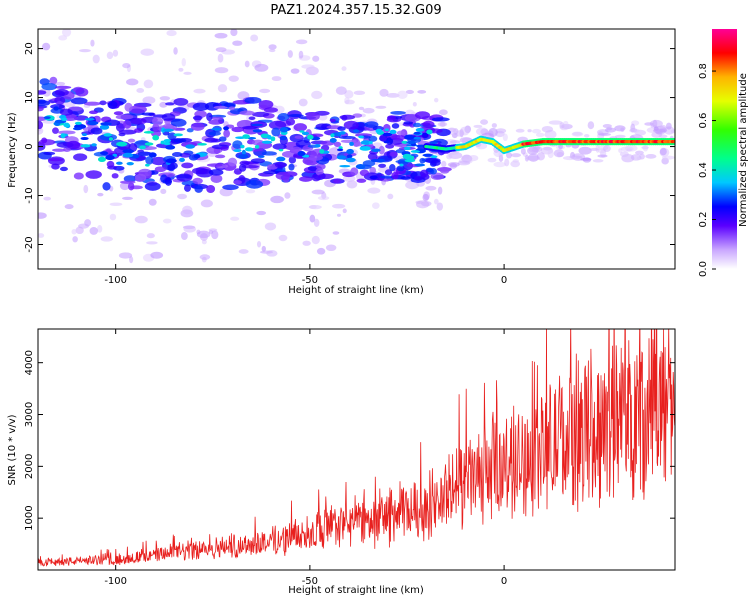 This screenshot has height=600, width=750. I want to click on y-tick-label: 1000, so click(29, 517).